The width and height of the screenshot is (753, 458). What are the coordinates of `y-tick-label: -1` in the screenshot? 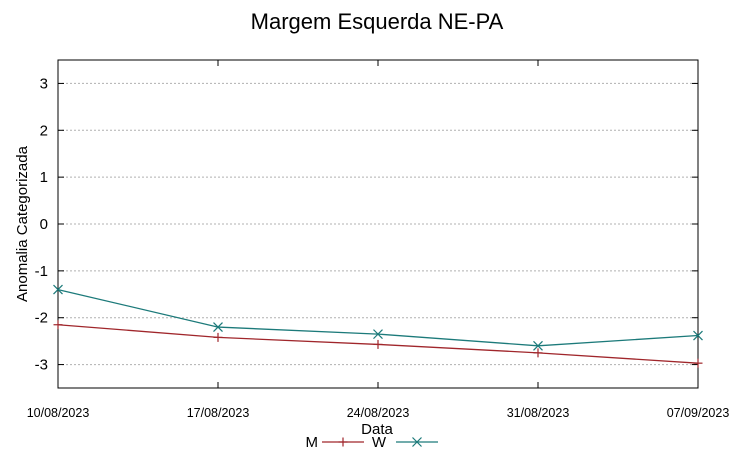 It's located at (41, 271).